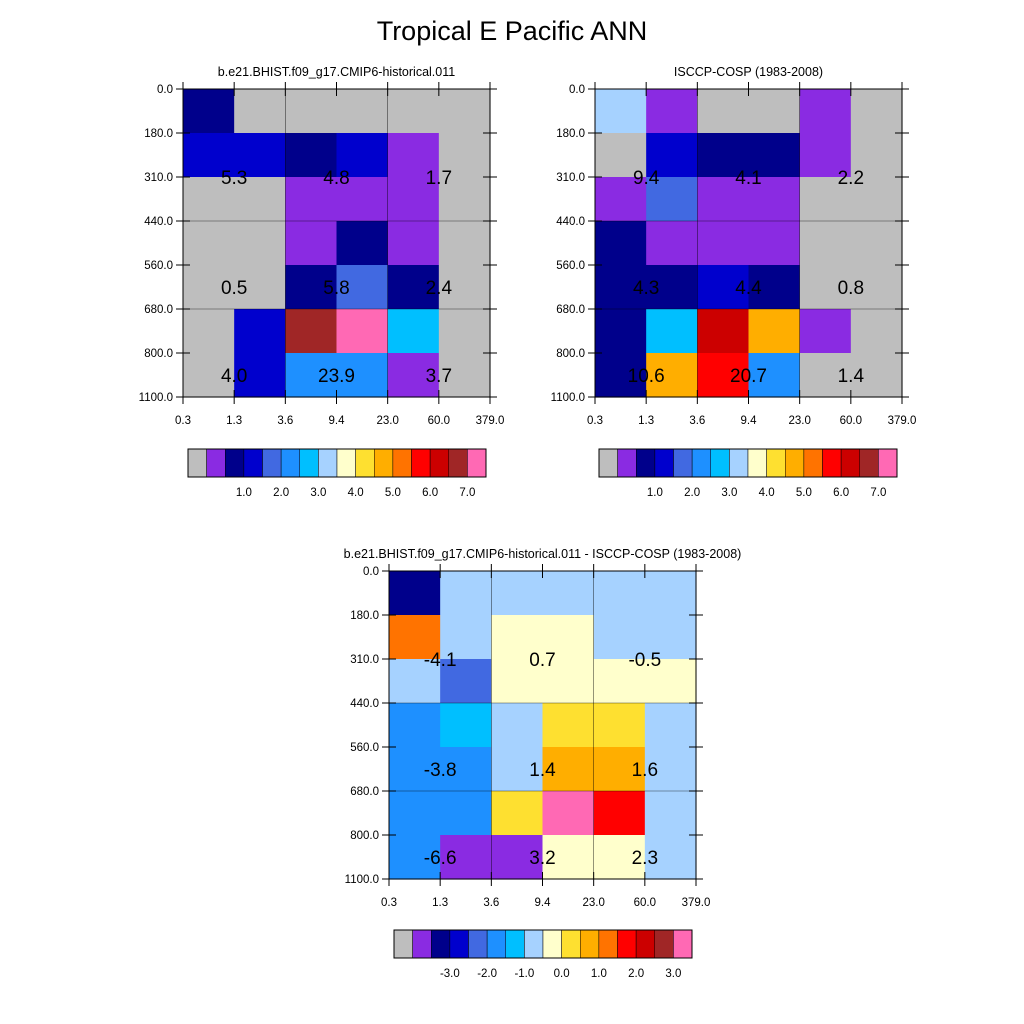 This screenshot has height=1024, width=1024. What do you see at coordinates (748, 178) in the screenshot?
I see `cell-value-label: 4.1` at bounding box center [748, 178].